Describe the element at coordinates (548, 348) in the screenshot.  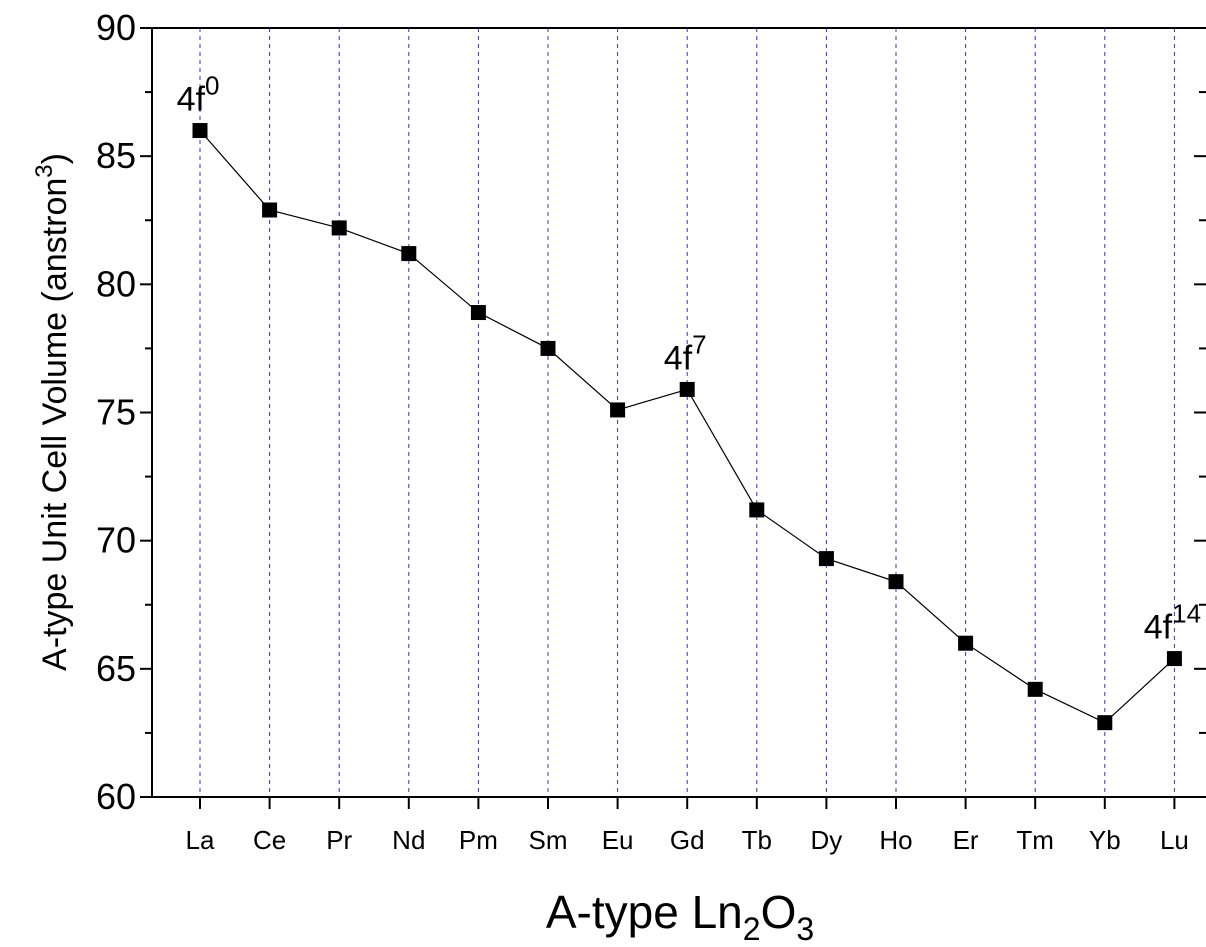
I see `data-point-Sm` at that location.